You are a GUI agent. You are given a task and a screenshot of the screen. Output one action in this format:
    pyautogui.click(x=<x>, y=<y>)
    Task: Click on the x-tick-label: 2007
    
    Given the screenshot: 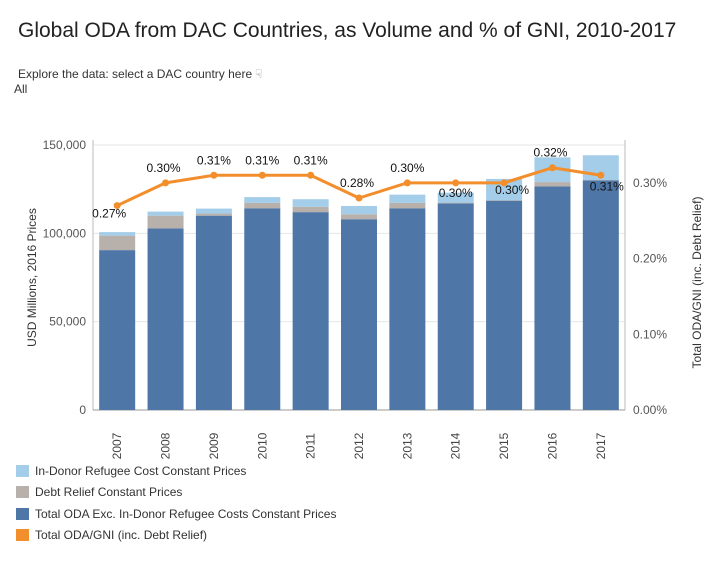 What is the action you would take?
    pyautogui.click(x=117, y=445)
    